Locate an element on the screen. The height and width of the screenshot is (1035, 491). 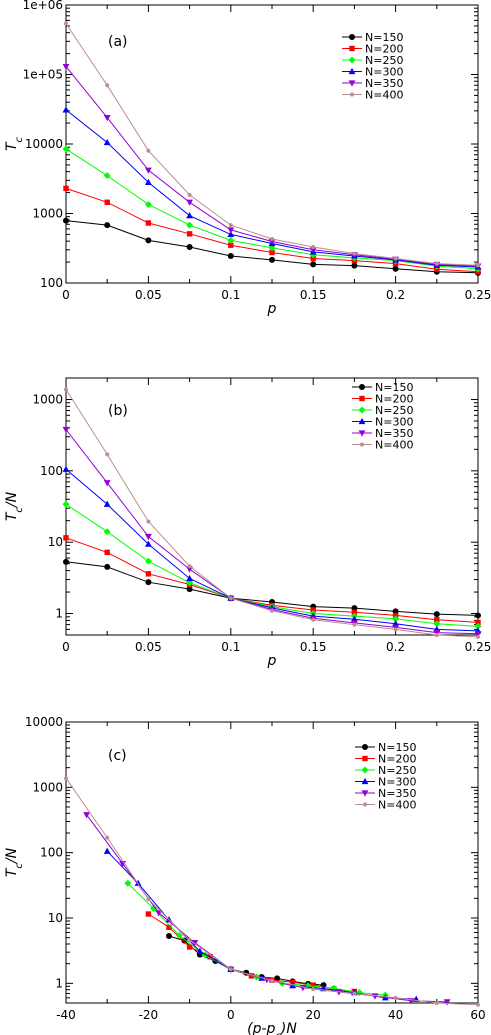
x-tick-label: -40 is located at coordinates (66, 1015).